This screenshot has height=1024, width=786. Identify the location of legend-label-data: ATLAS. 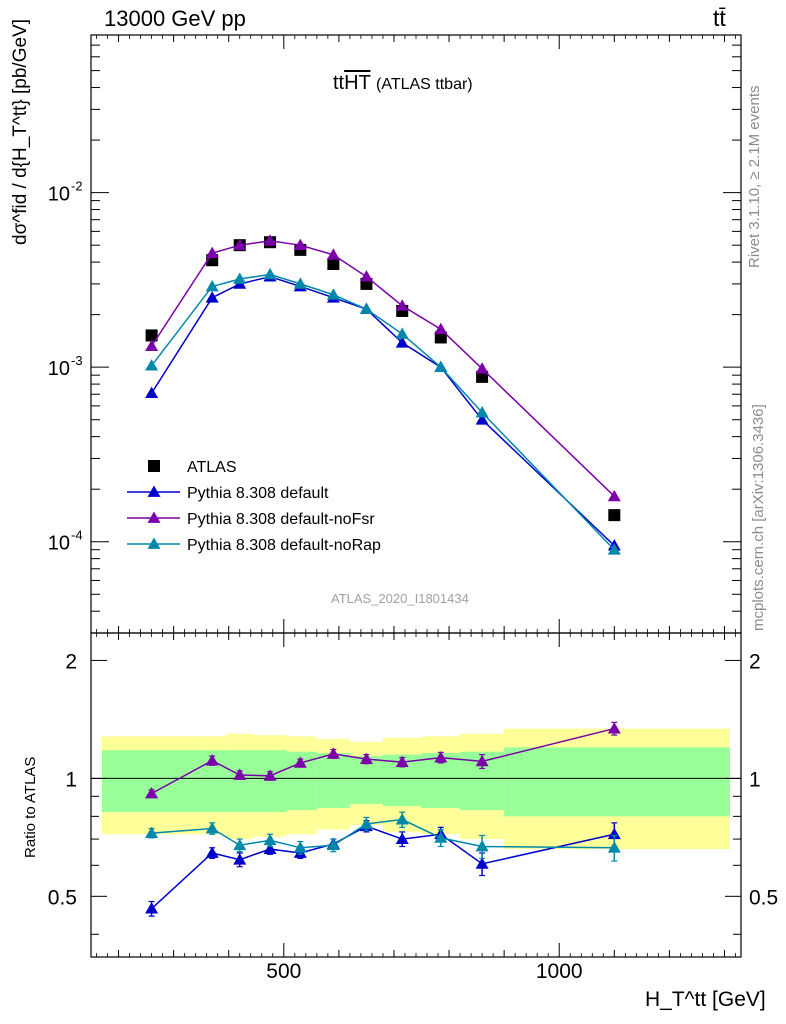
(212, 467).